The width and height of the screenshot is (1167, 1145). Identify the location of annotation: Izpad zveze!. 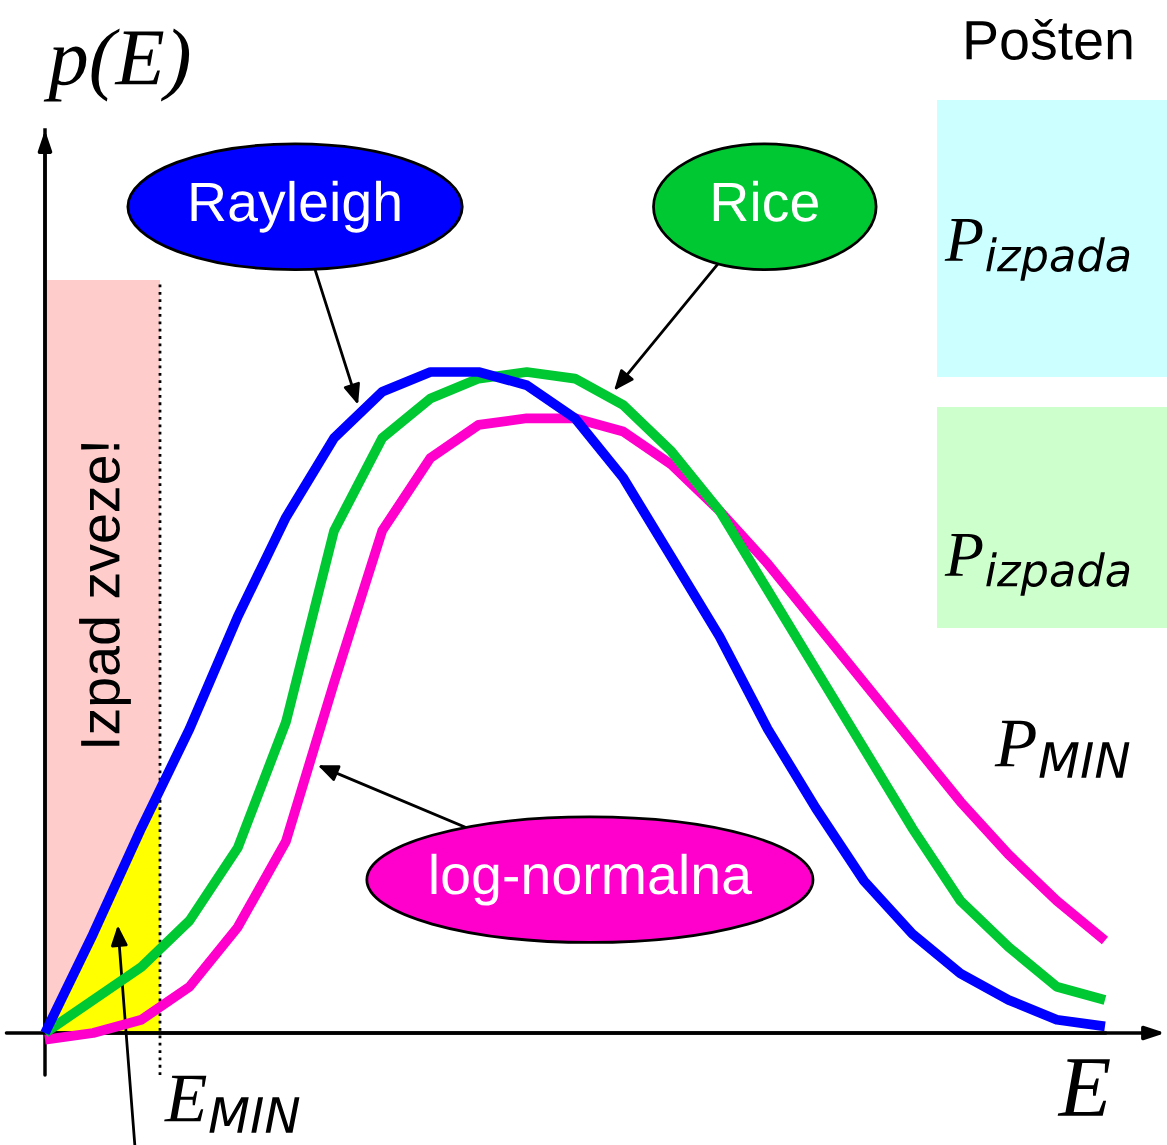
(105, 595).